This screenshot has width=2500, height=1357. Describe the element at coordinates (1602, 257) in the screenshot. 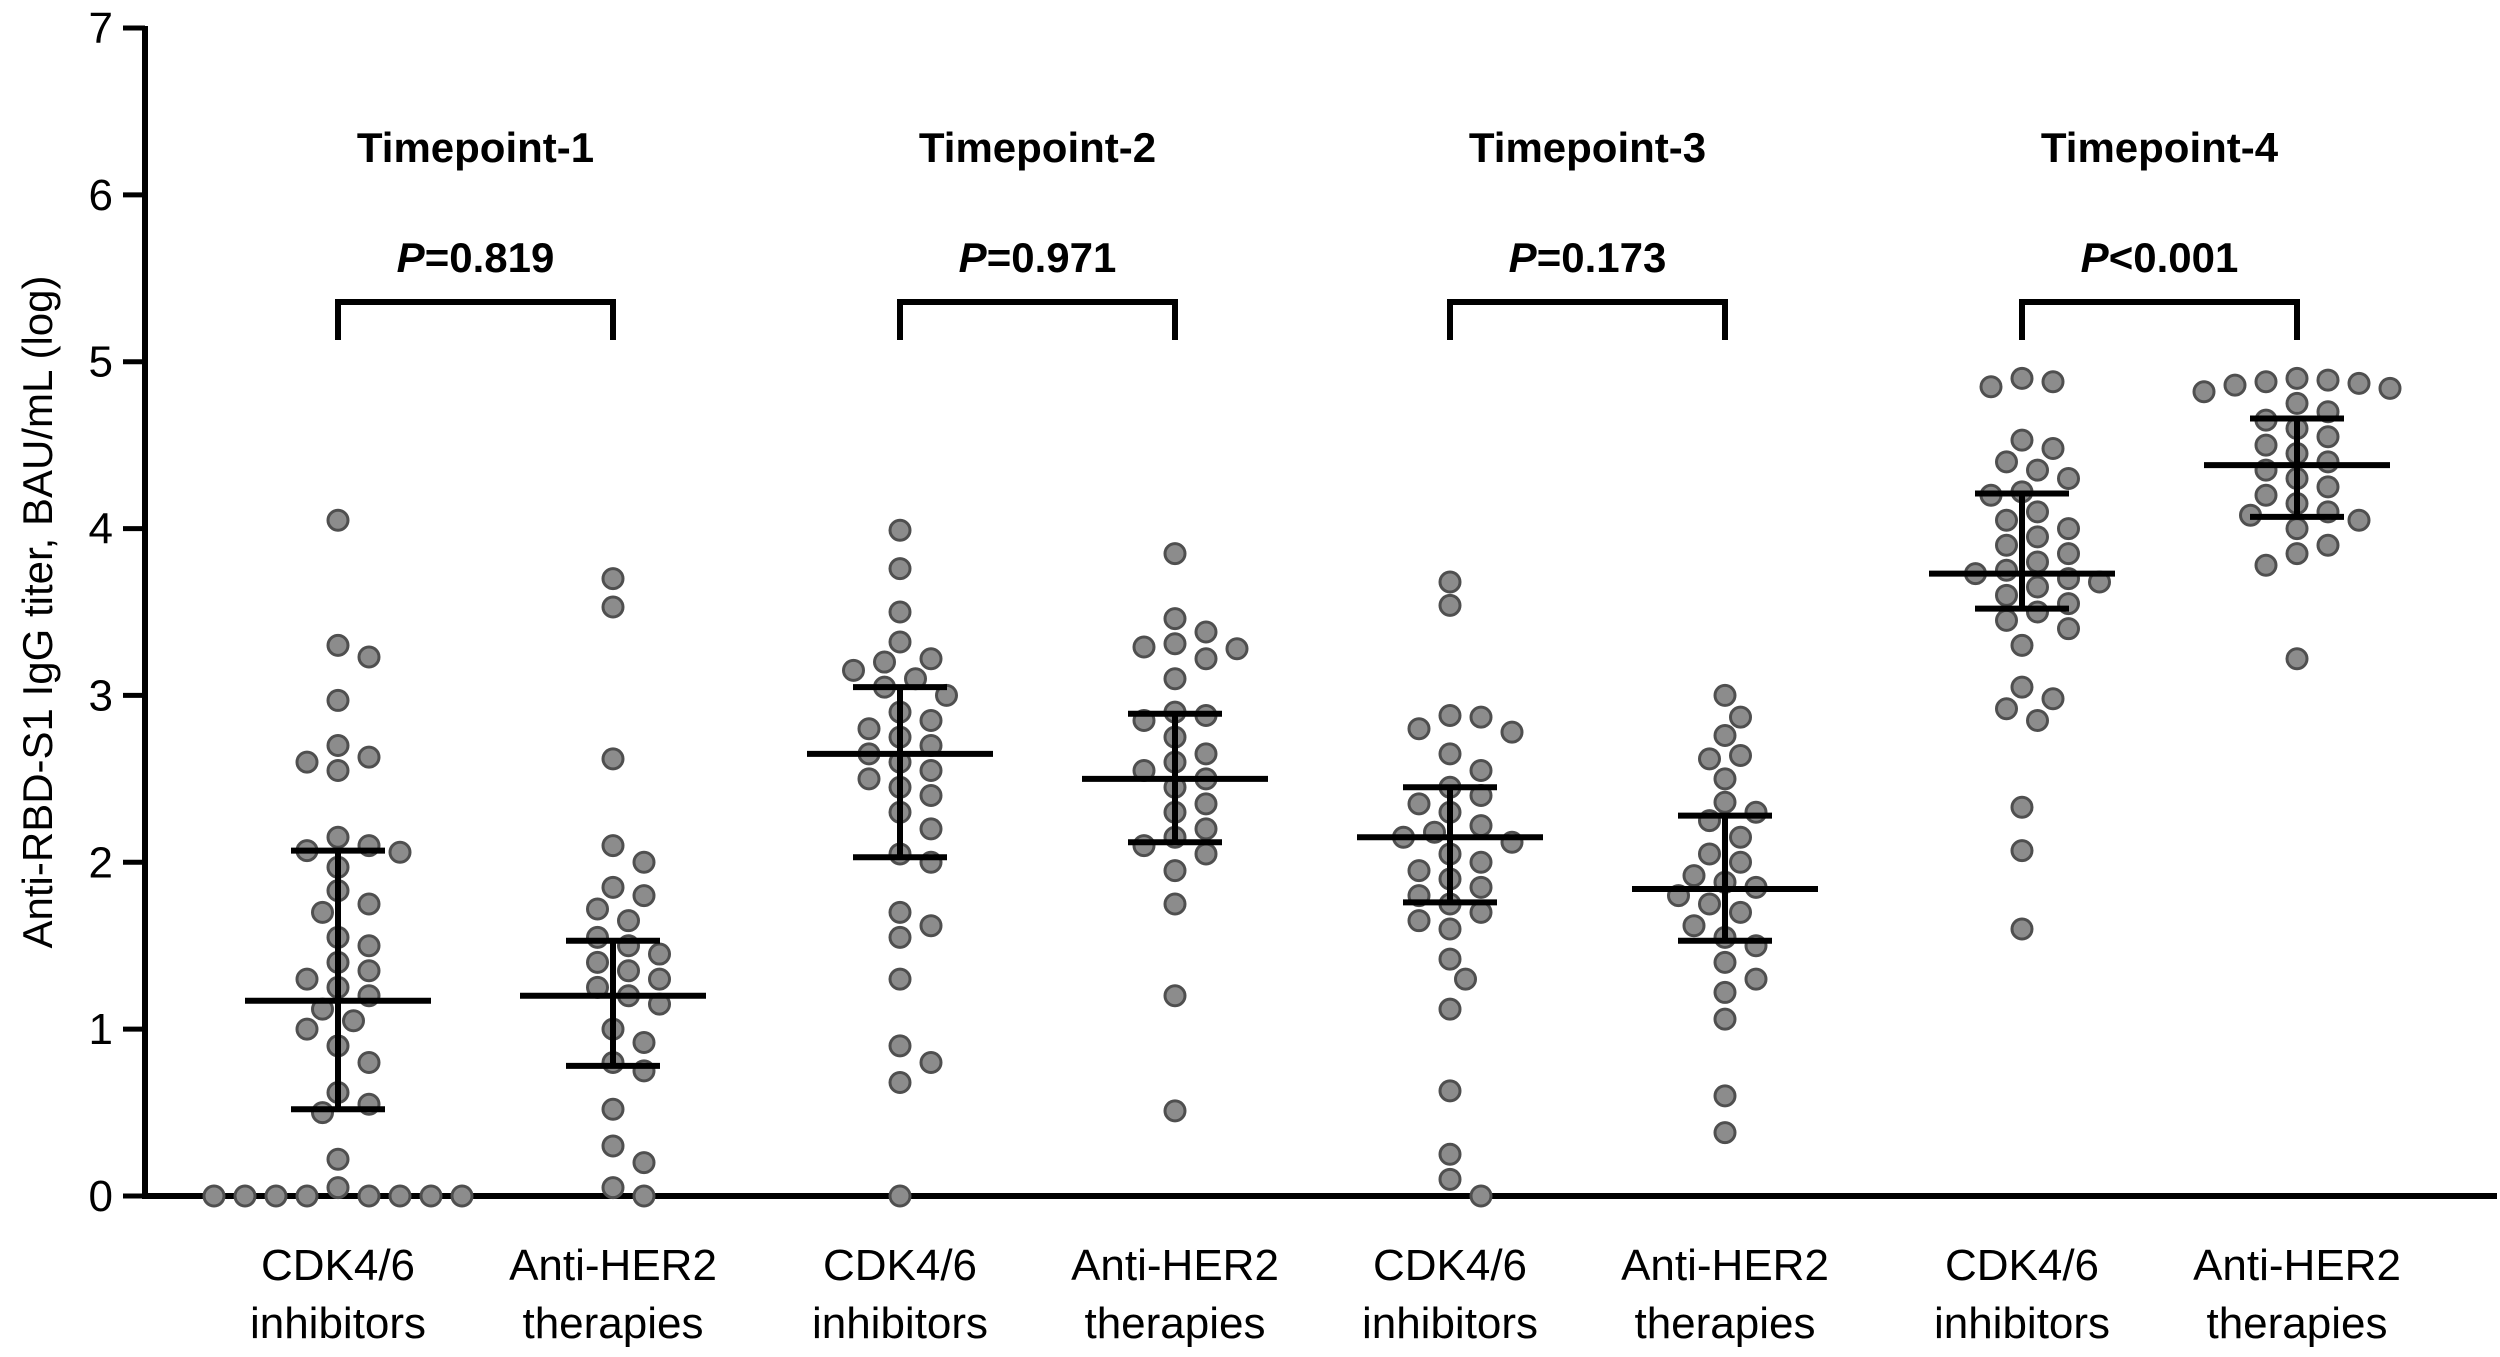

I see `p-value-number: =0.173` at that location.